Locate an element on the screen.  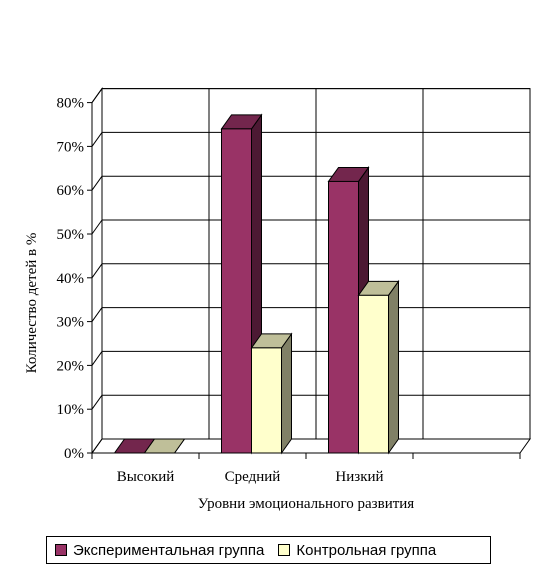
legend-item-experimental: Экспериментальная группа is located at coordinates (159, 550).